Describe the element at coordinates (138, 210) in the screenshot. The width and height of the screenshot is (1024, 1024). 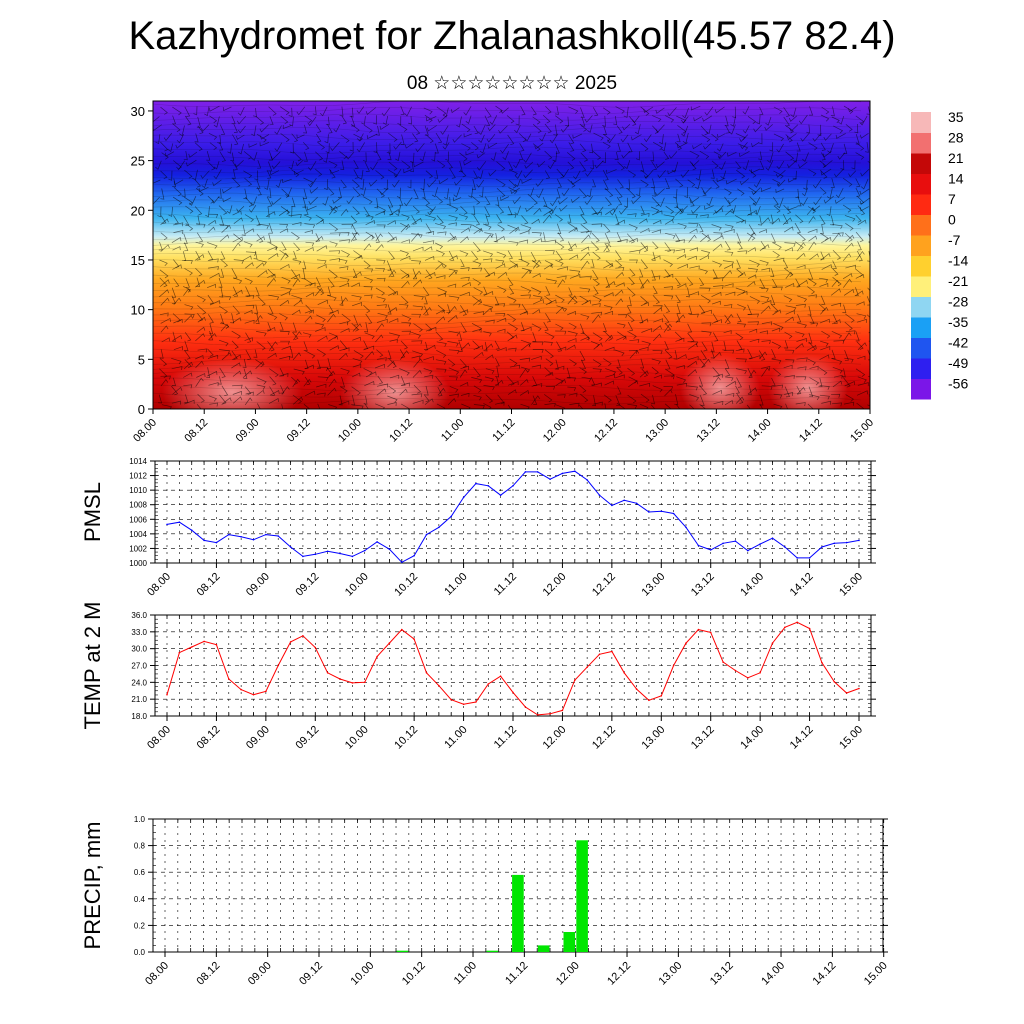
I see `y-tick-label: 20` at that location.